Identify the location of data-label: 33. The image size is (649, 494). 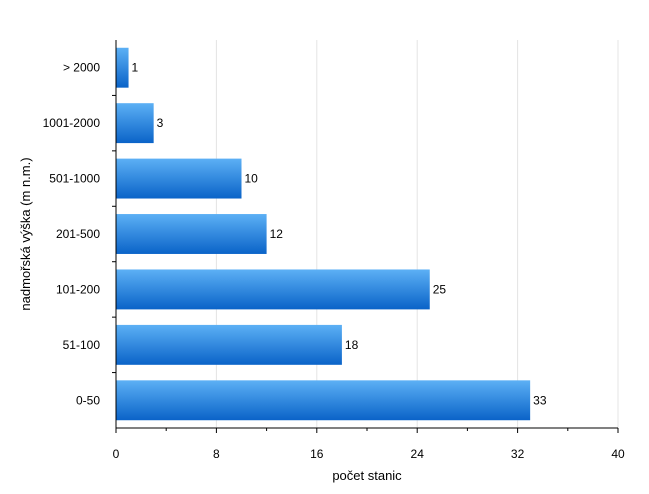
(540, 400).